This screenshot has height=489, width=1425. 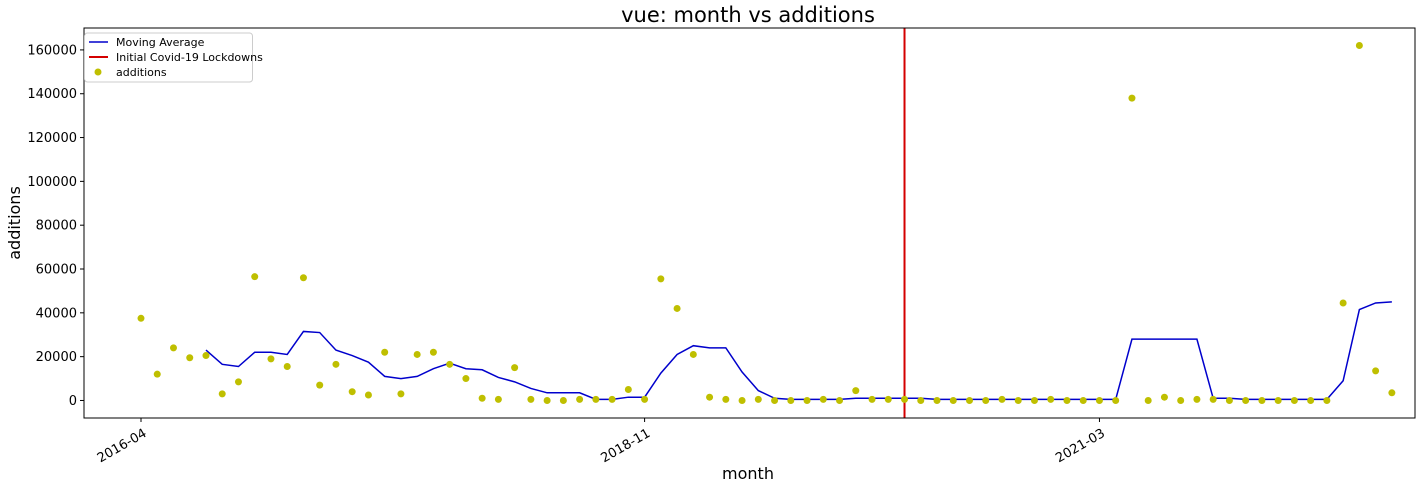 I want to click on y-tick-label: 140000, so click(x=52, y=94).